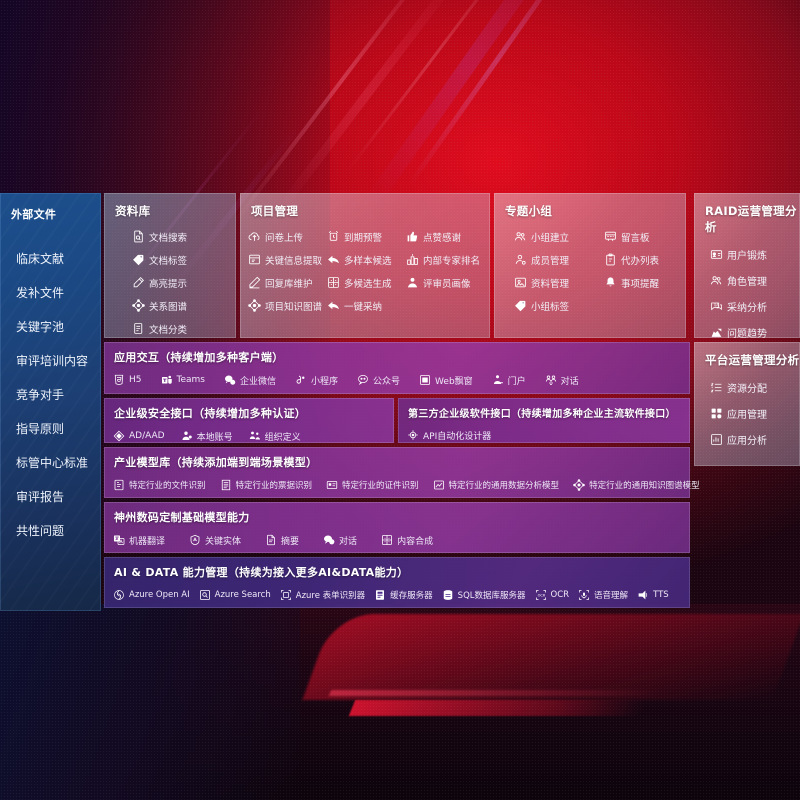 The image size is (800, 800). I want to click on project-item-5: 内部专家排名, so click(443, 259).